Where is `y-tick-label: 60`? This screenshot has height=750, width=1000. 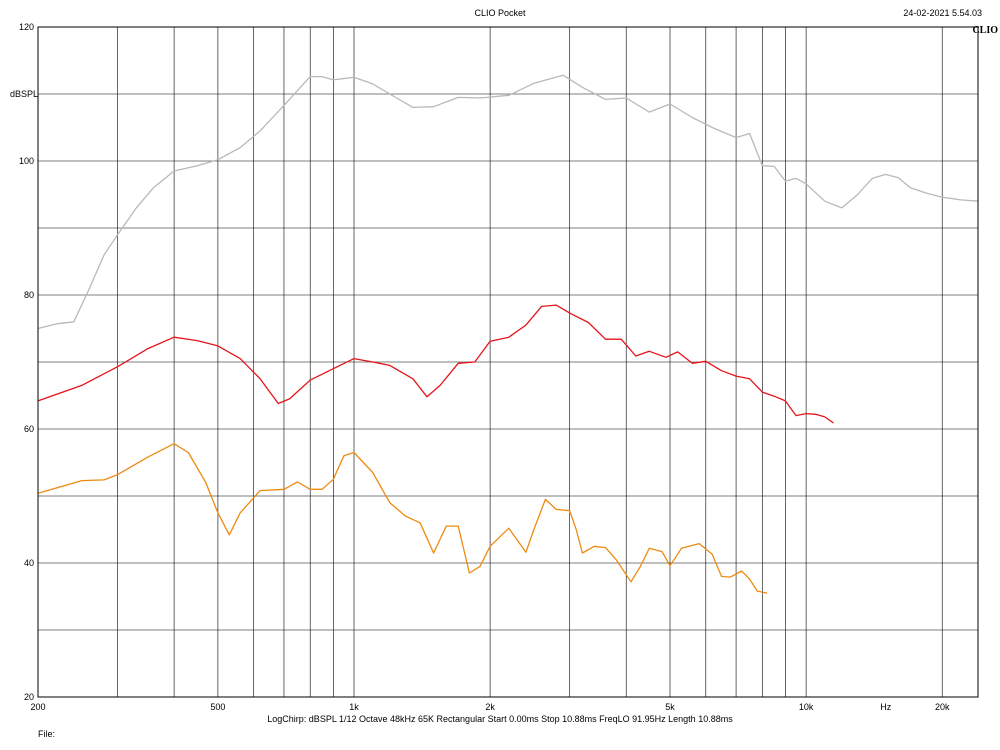
y-tick-label: 60 is located at coordinates (29, 429).